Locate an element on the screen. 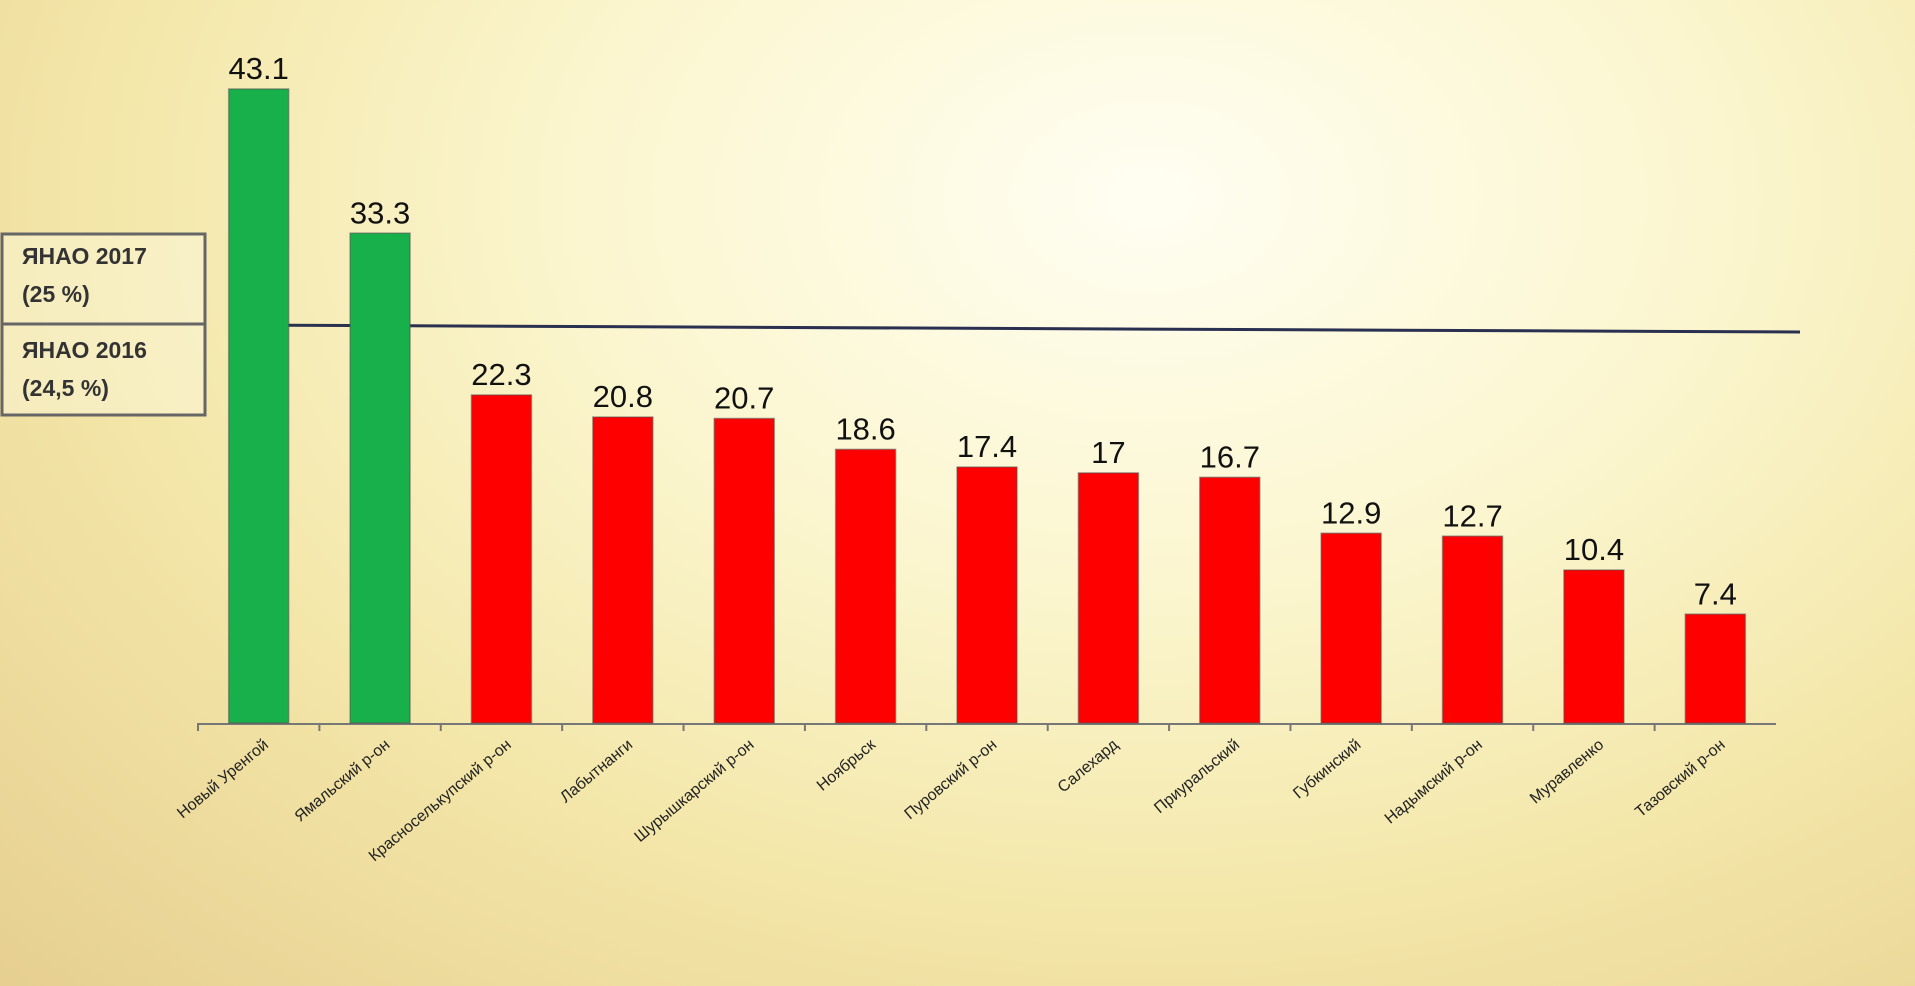 The width and height of the screenshot is (1915, 986). value-label: 12.7 is located at coordinates (1472, 515).